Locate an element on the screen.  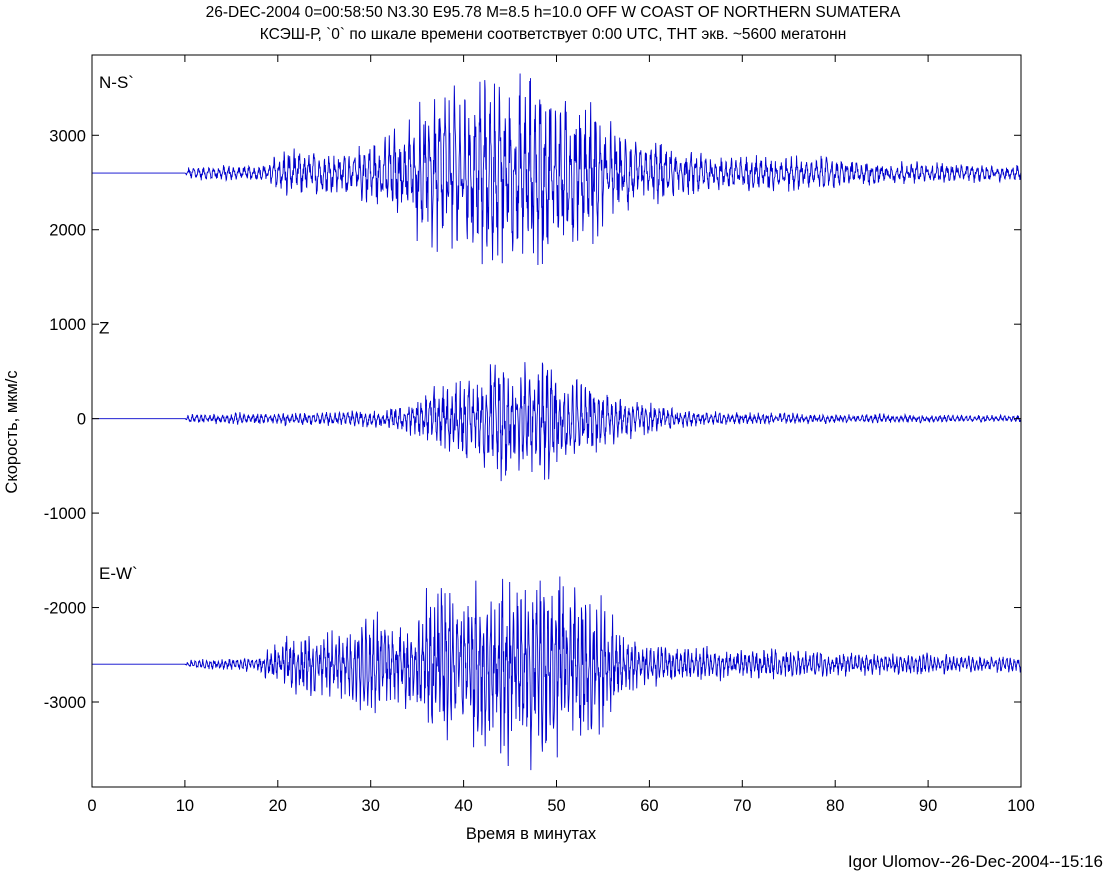
x-tick-label: 60 is located at coordinates (649, 806).